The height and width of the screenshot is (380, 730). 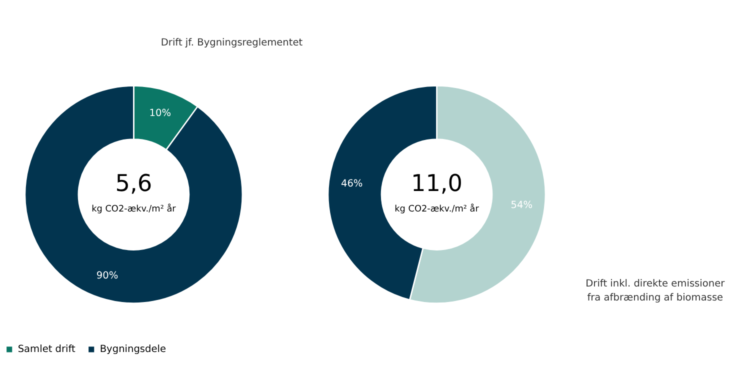 What do you see at coordinates (133, 350) in the screenshot?
I see `legend-label: Bygningsdele` at bounding box center [133, 350].